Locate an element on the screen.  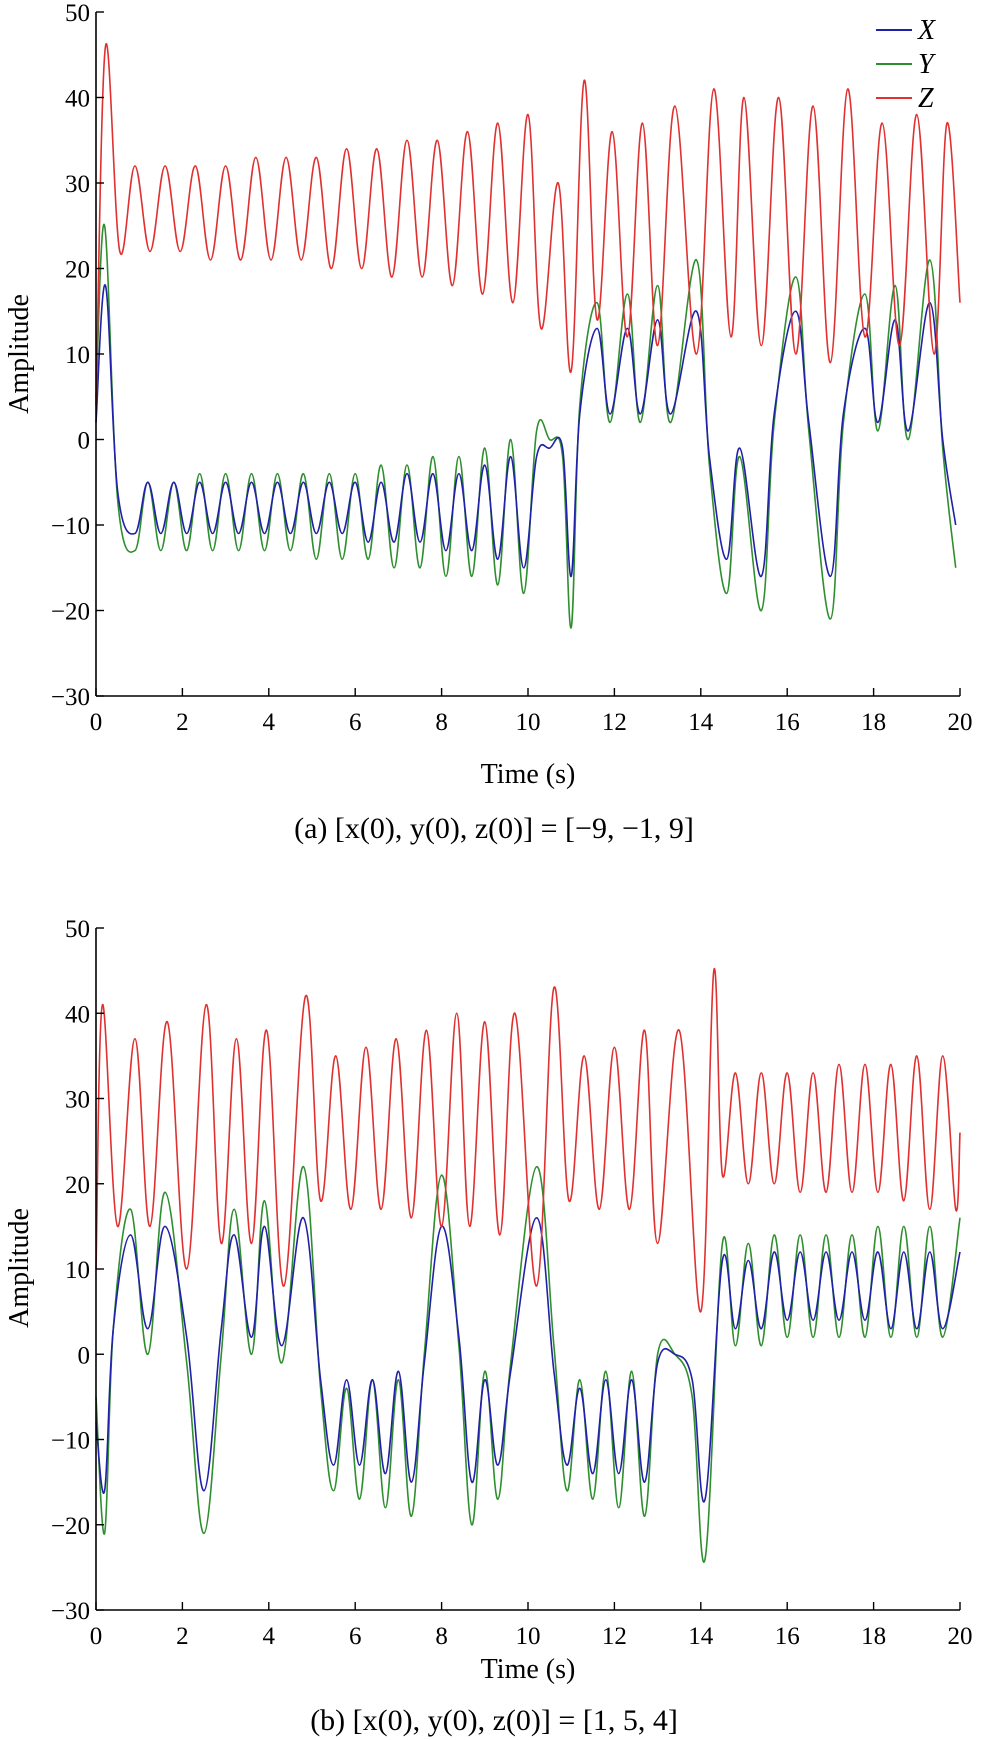
y-tick-label-a-0: −30 is located at coordinates (70, 697).